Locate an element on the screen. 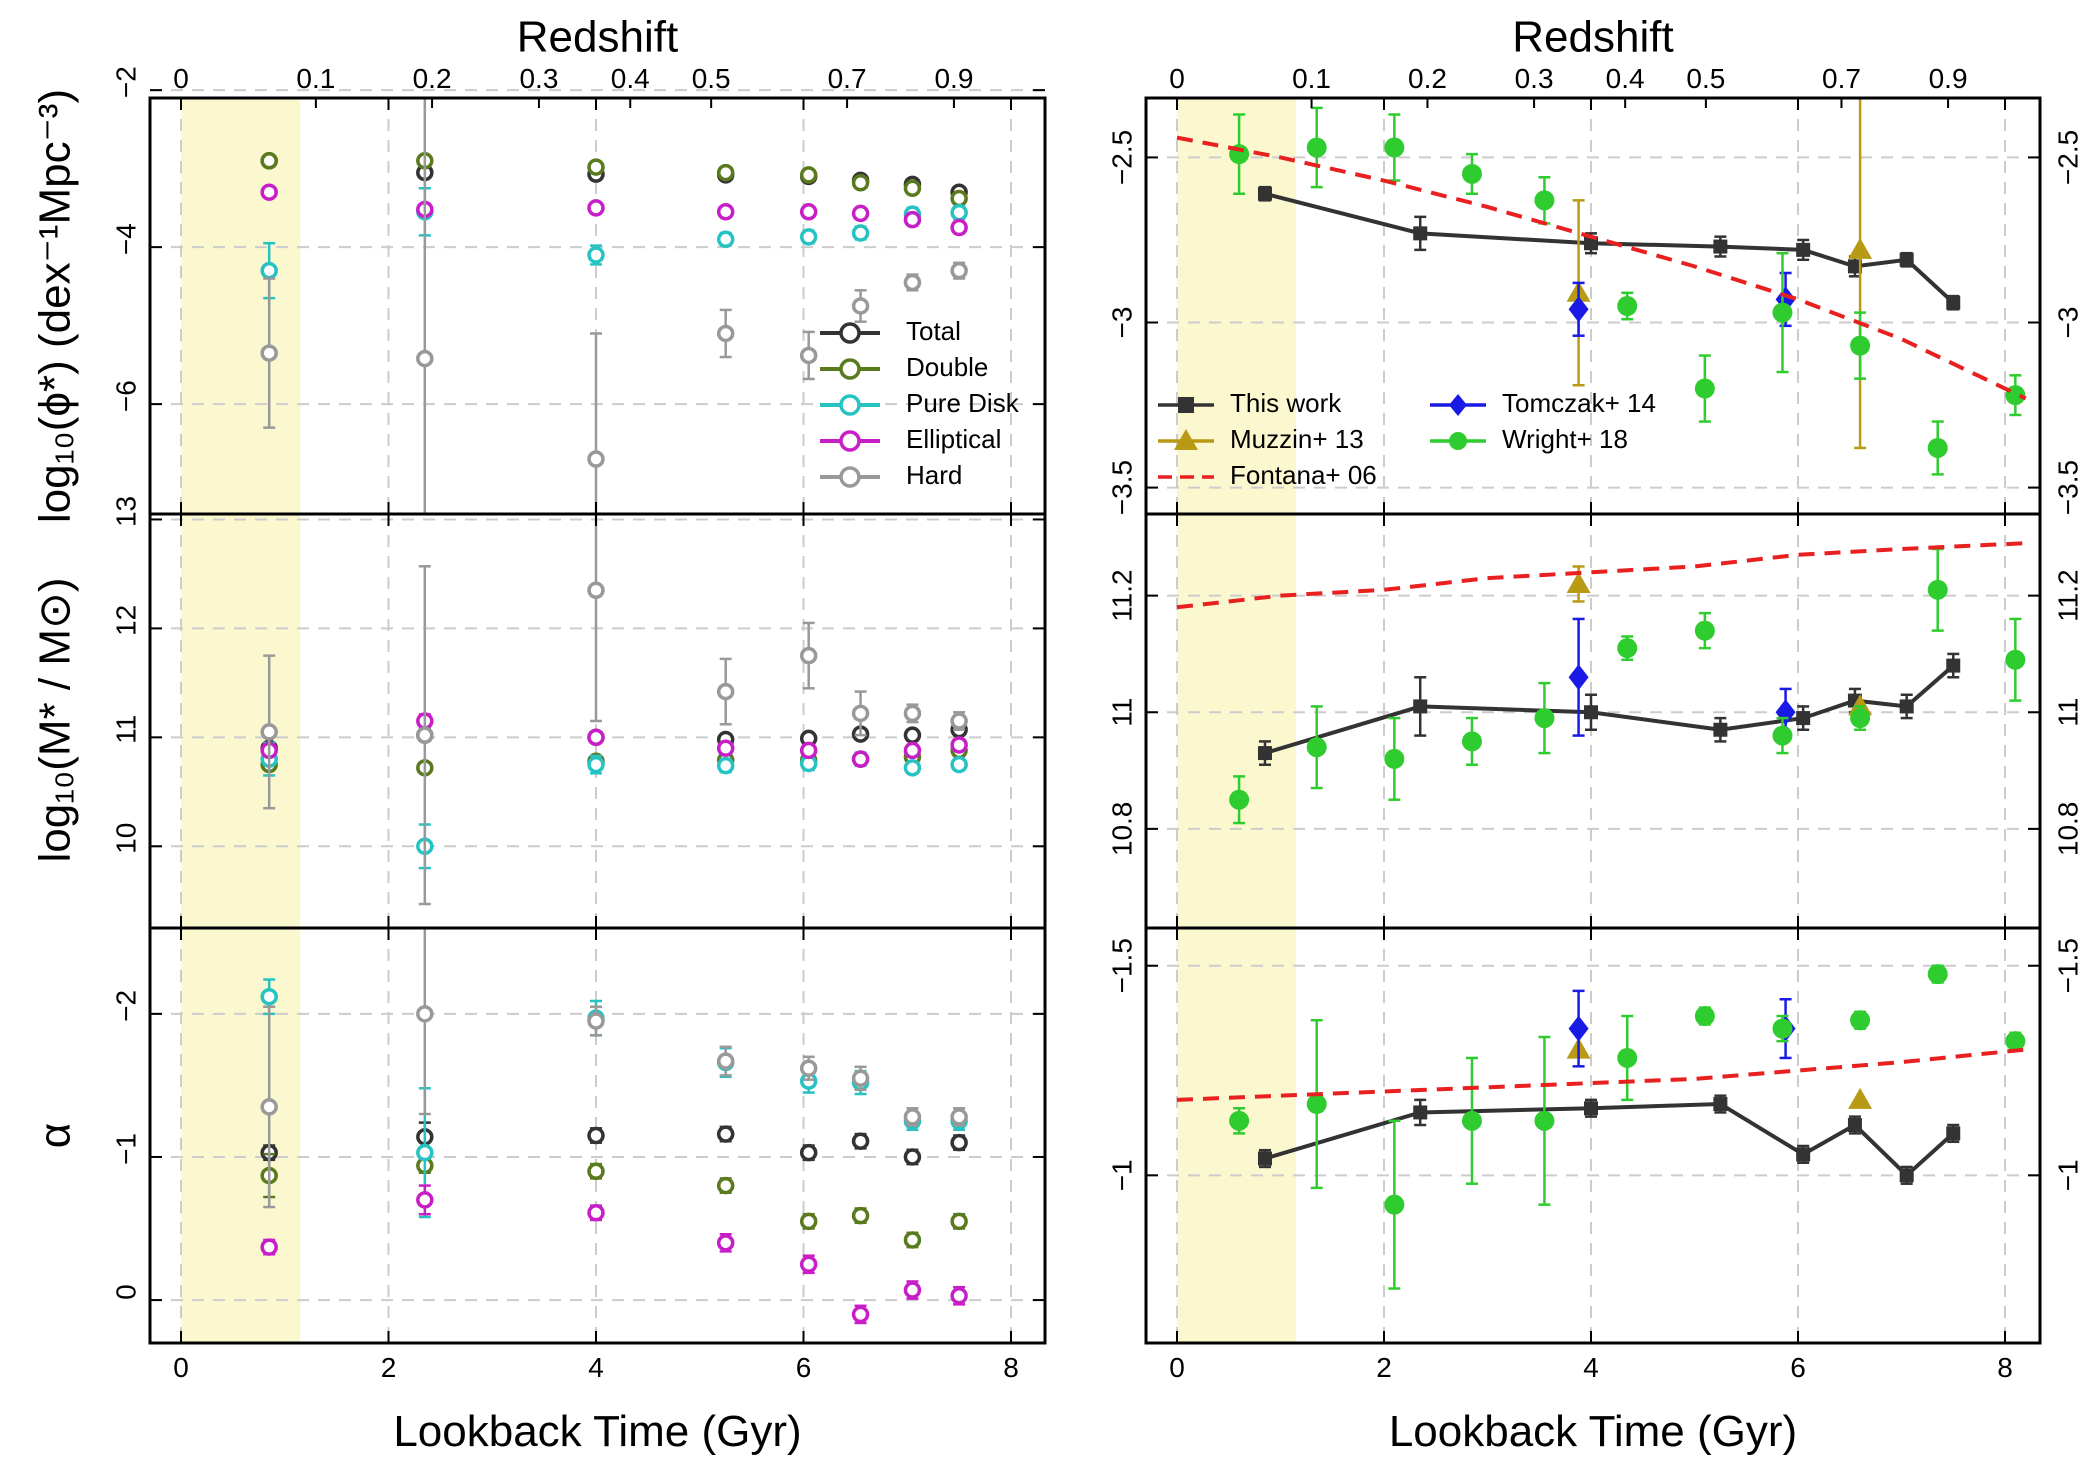 The image size is (2096, 1463). row-right-mstar is located at coordinates (1601, 683).